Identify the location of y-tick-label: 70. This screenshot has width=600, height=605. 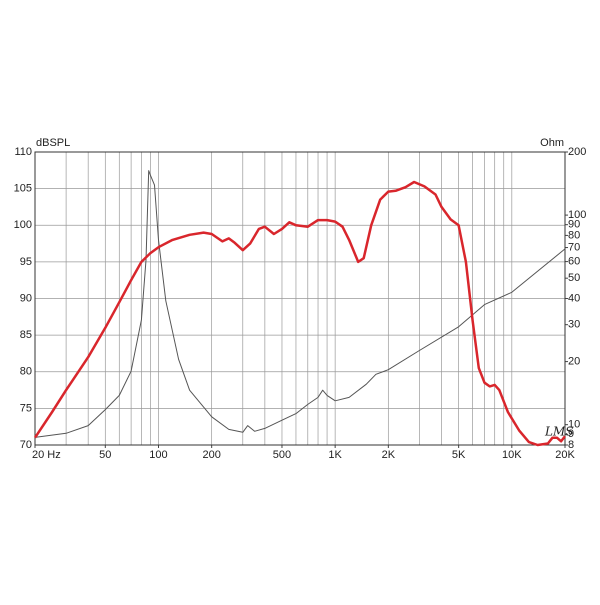
(26, 445).